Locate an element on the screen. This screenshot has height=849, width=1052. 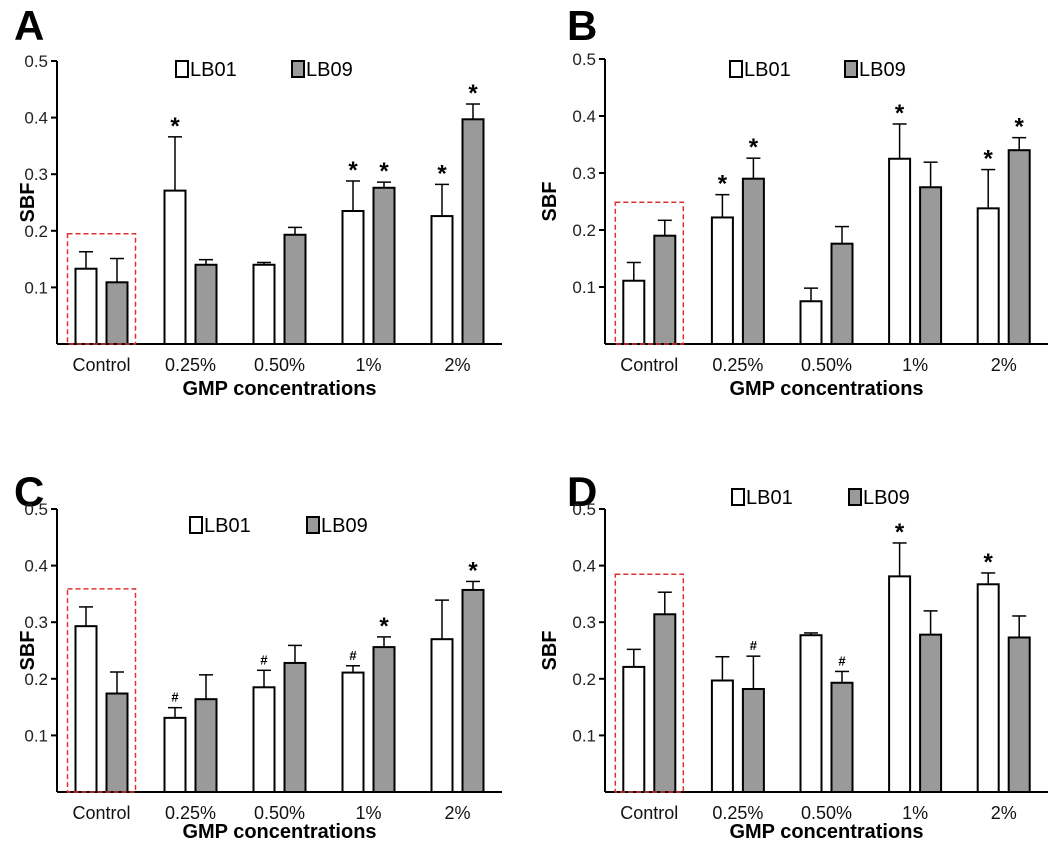
legend-label-lb09: LB09 is located at coordinates (886, 498).